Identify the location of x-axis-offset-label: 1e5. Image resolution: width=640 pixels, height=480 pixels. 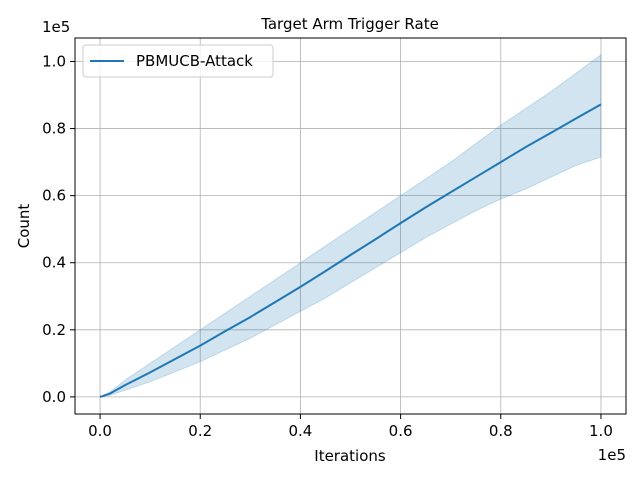
(612, 455).